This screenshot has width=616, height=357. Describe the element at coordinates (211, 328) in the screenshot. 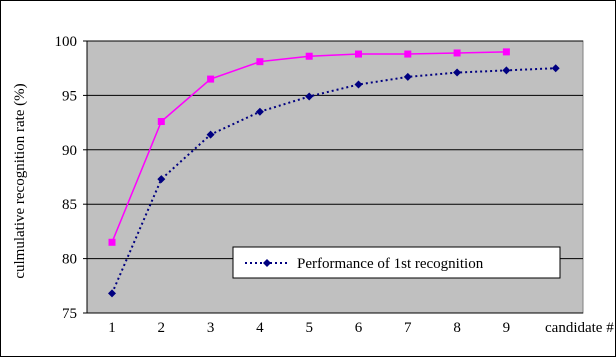

I see `x-tick-label: 3` at that location.